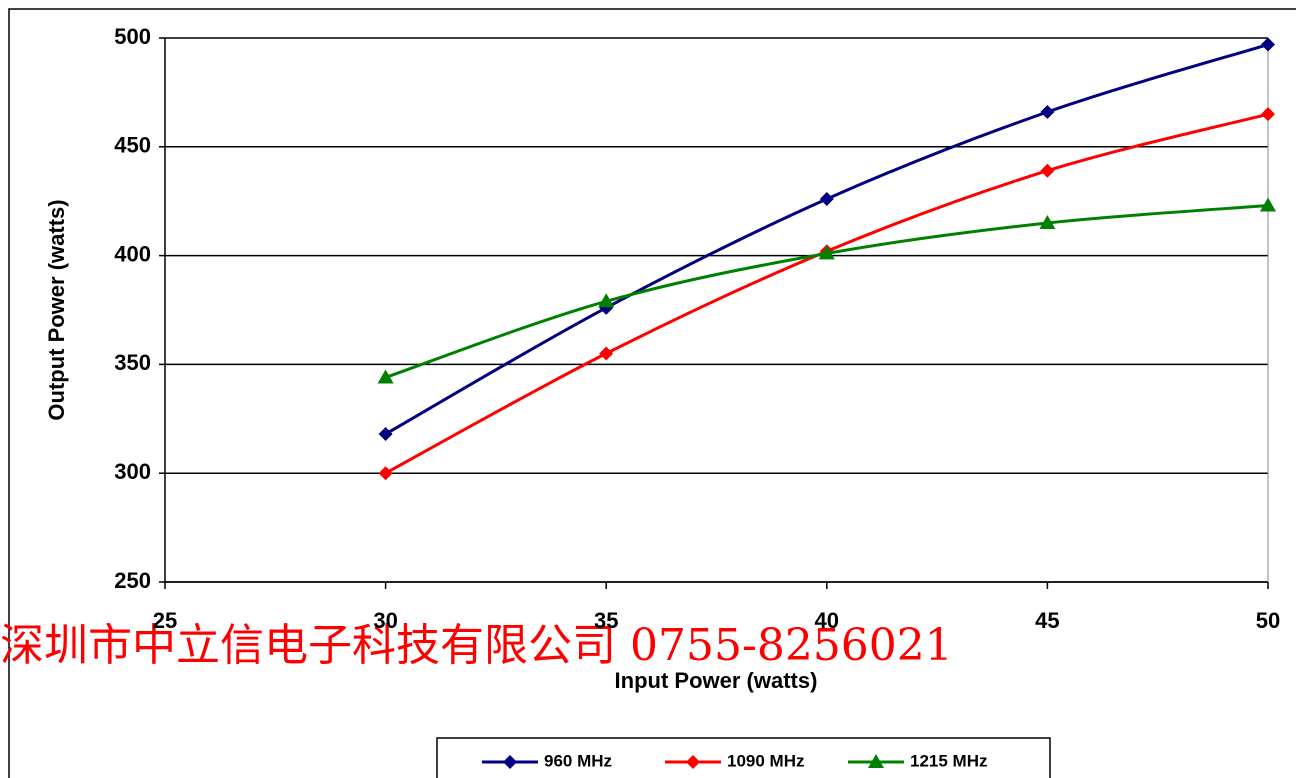  I want to click on legend: 960 MHz 1090 MHz 1215 MHz, so click(734, 760).